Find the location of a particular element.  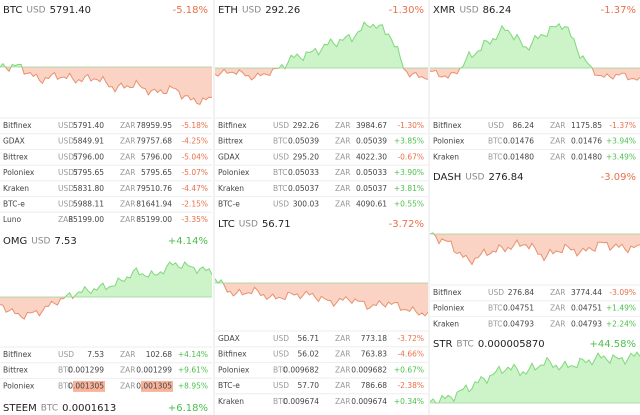

quote-price: 295.20 is located at coordinates (306, 156).